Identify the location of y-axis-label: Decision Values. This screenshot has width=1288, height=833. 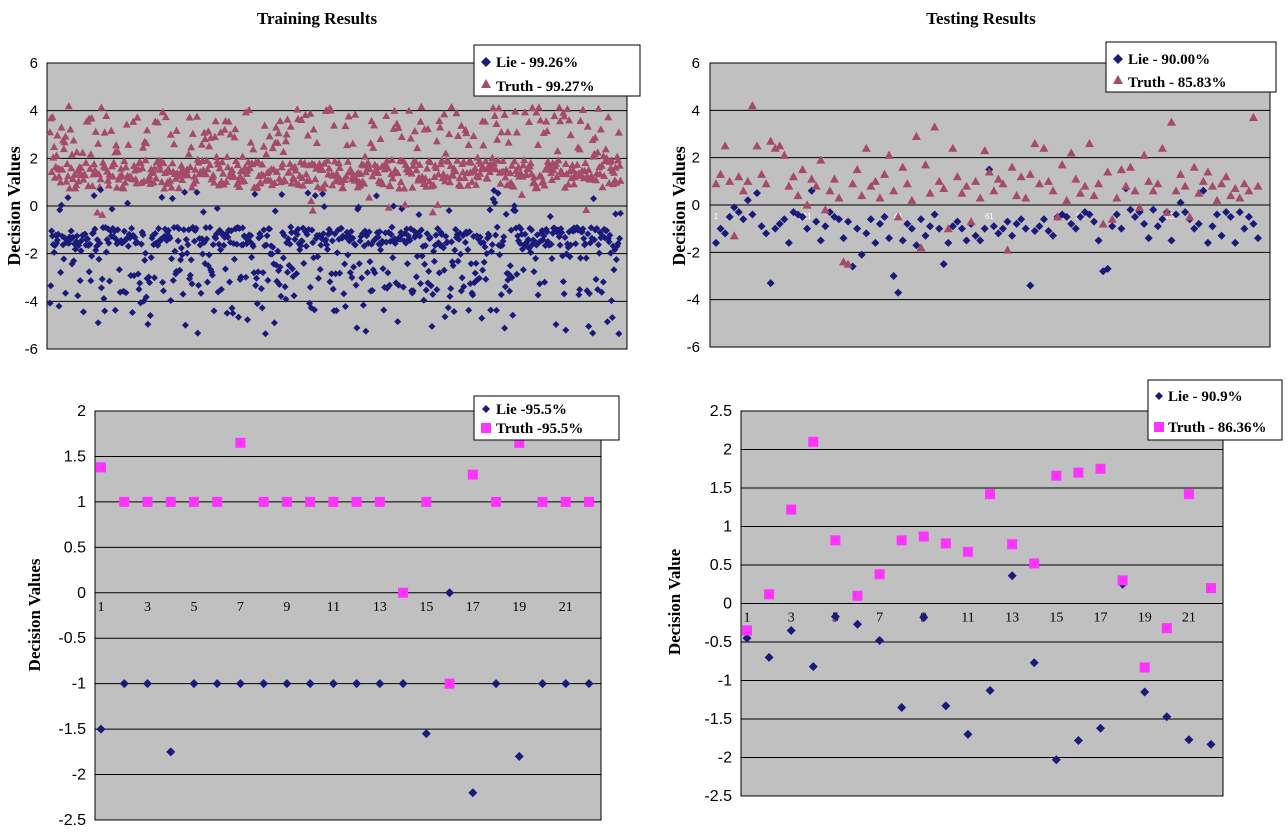
(34, 614).